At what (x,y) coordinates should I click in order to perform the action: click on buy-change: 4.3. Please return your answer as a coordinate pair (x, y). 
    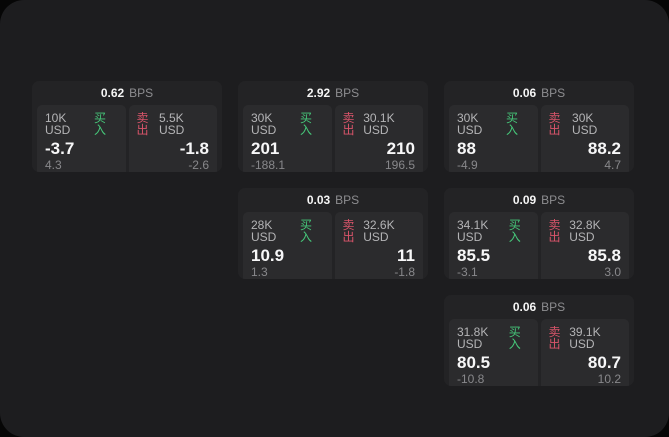
    Looking at the image, I should click on (53, 164).